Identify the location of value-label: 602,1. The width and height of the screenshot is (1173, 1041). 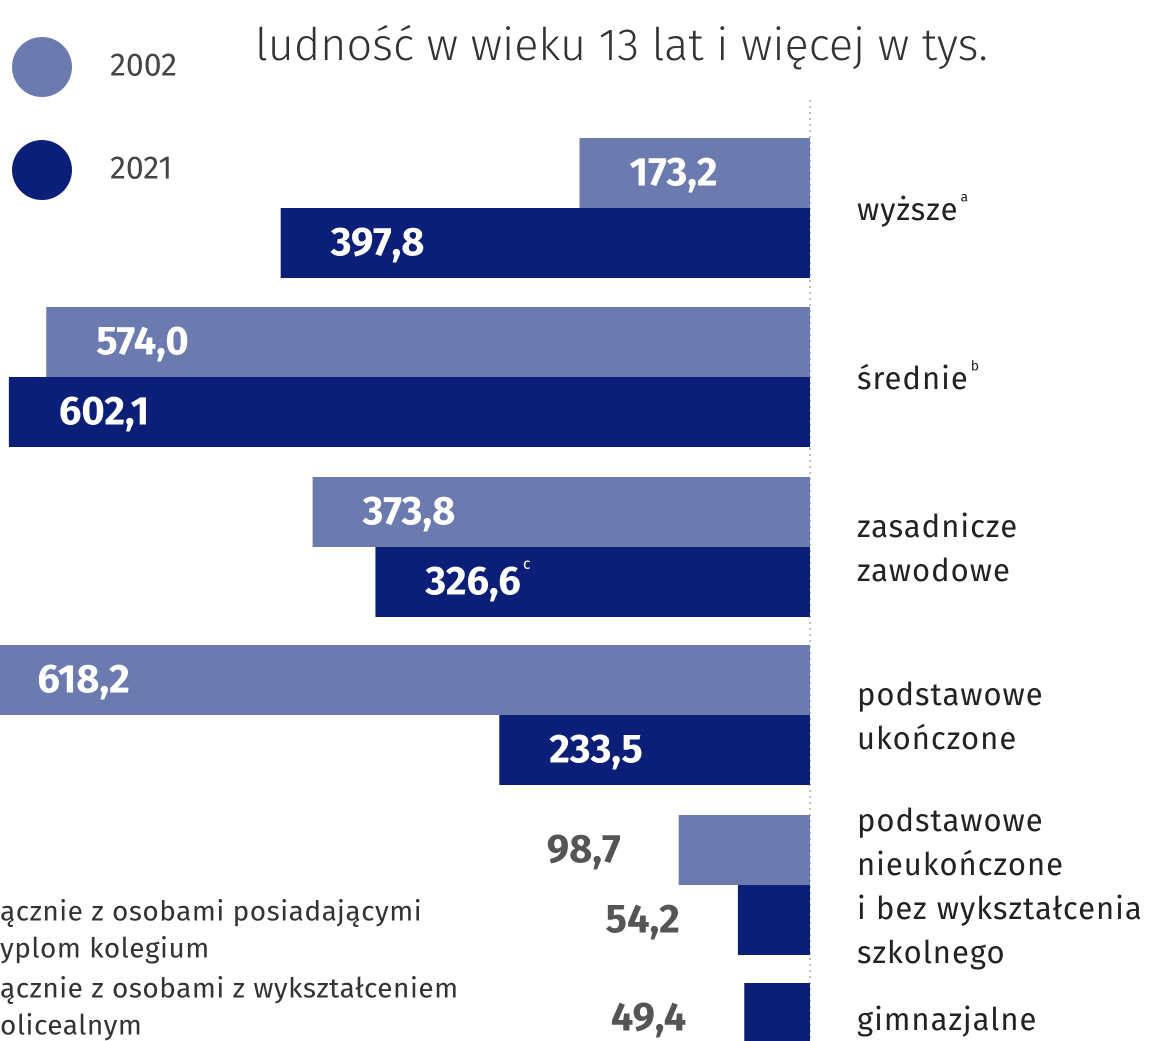
(104, 412).